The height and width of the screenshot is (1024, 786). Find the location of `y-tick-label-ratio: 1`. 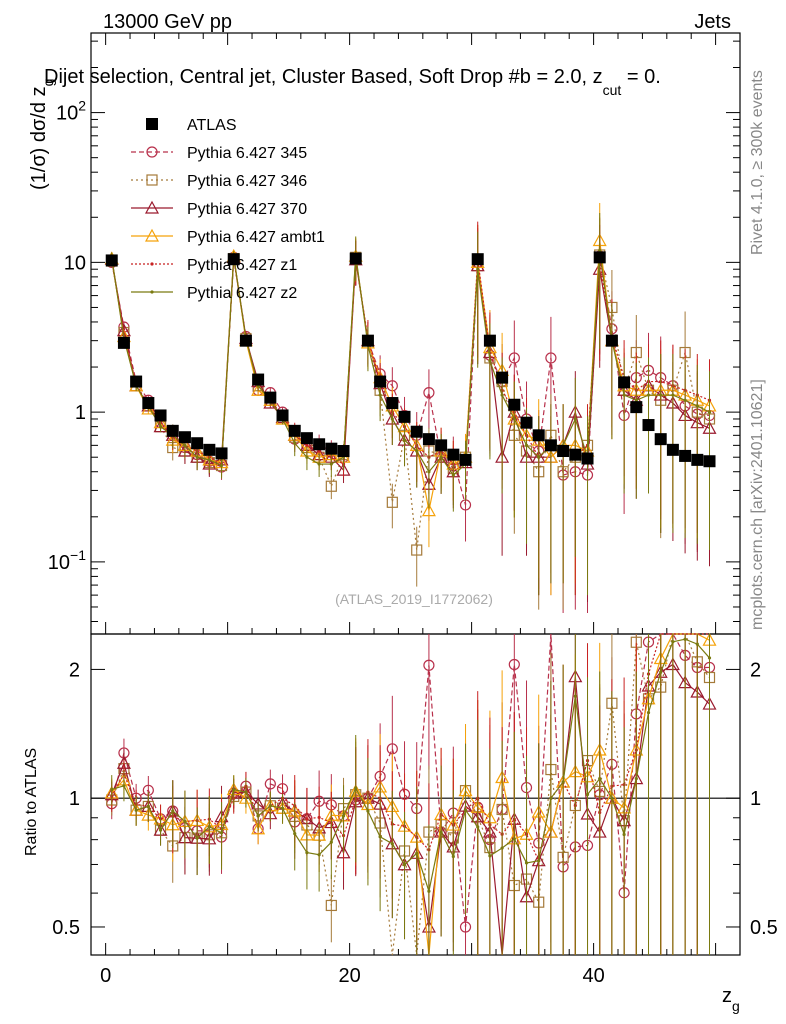

y-tick-label-ratio: 1 is located at coordinates (74, 799).